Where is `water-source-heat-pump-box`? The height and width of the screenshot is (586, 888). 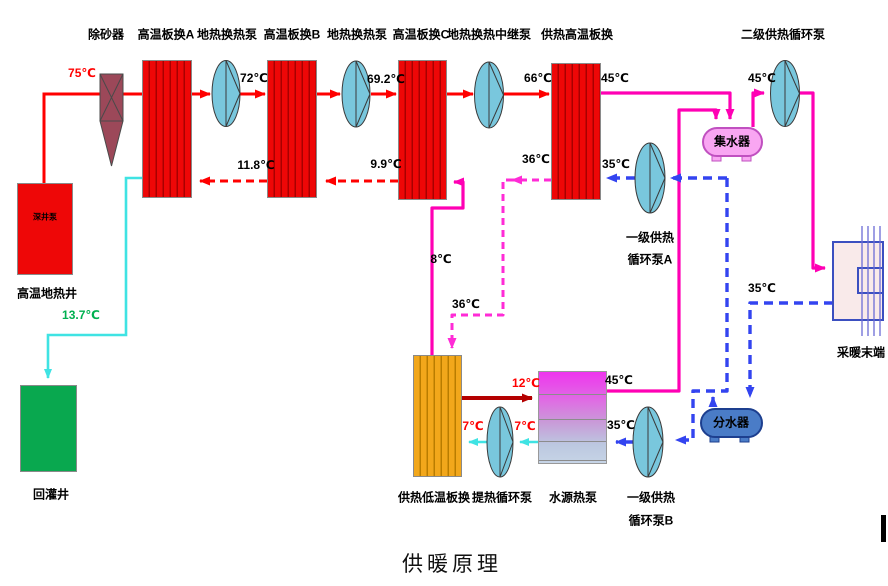 water-source-heat-pump-box is located at coordinates (572, 417).